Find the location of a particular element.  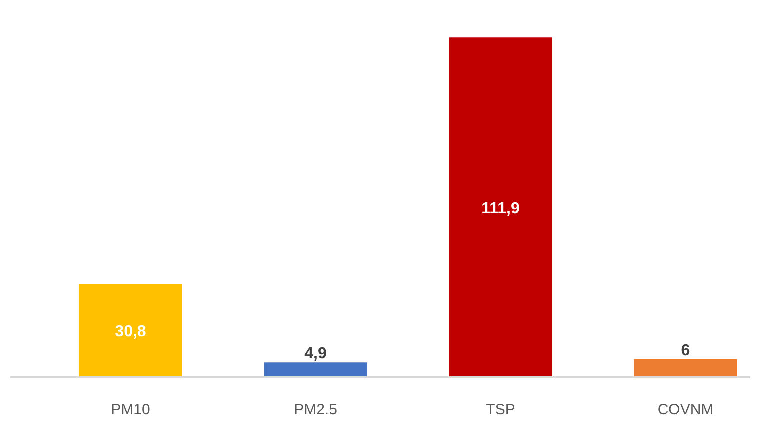

x-tick-label: COVNM is located at coordinates (686, 410).